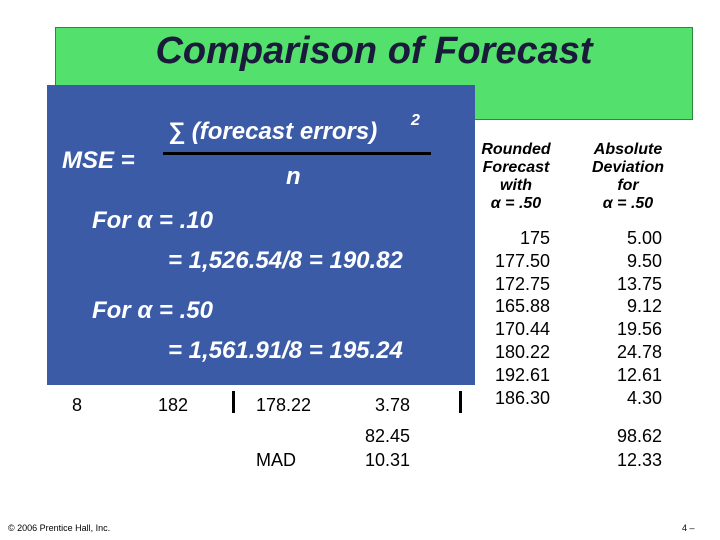 The height and width of the screenshot is (540, 720). I want to click on deviation-sum: 82.45, so click(387, 436).